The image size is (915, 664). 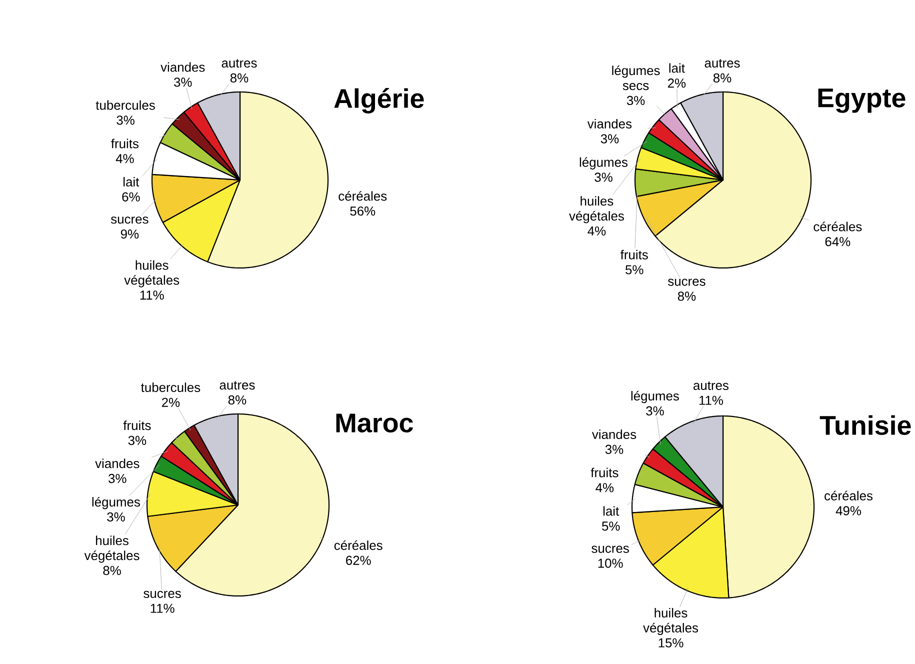 I want to click on text: Tunisie, so click(x=865, y=425).